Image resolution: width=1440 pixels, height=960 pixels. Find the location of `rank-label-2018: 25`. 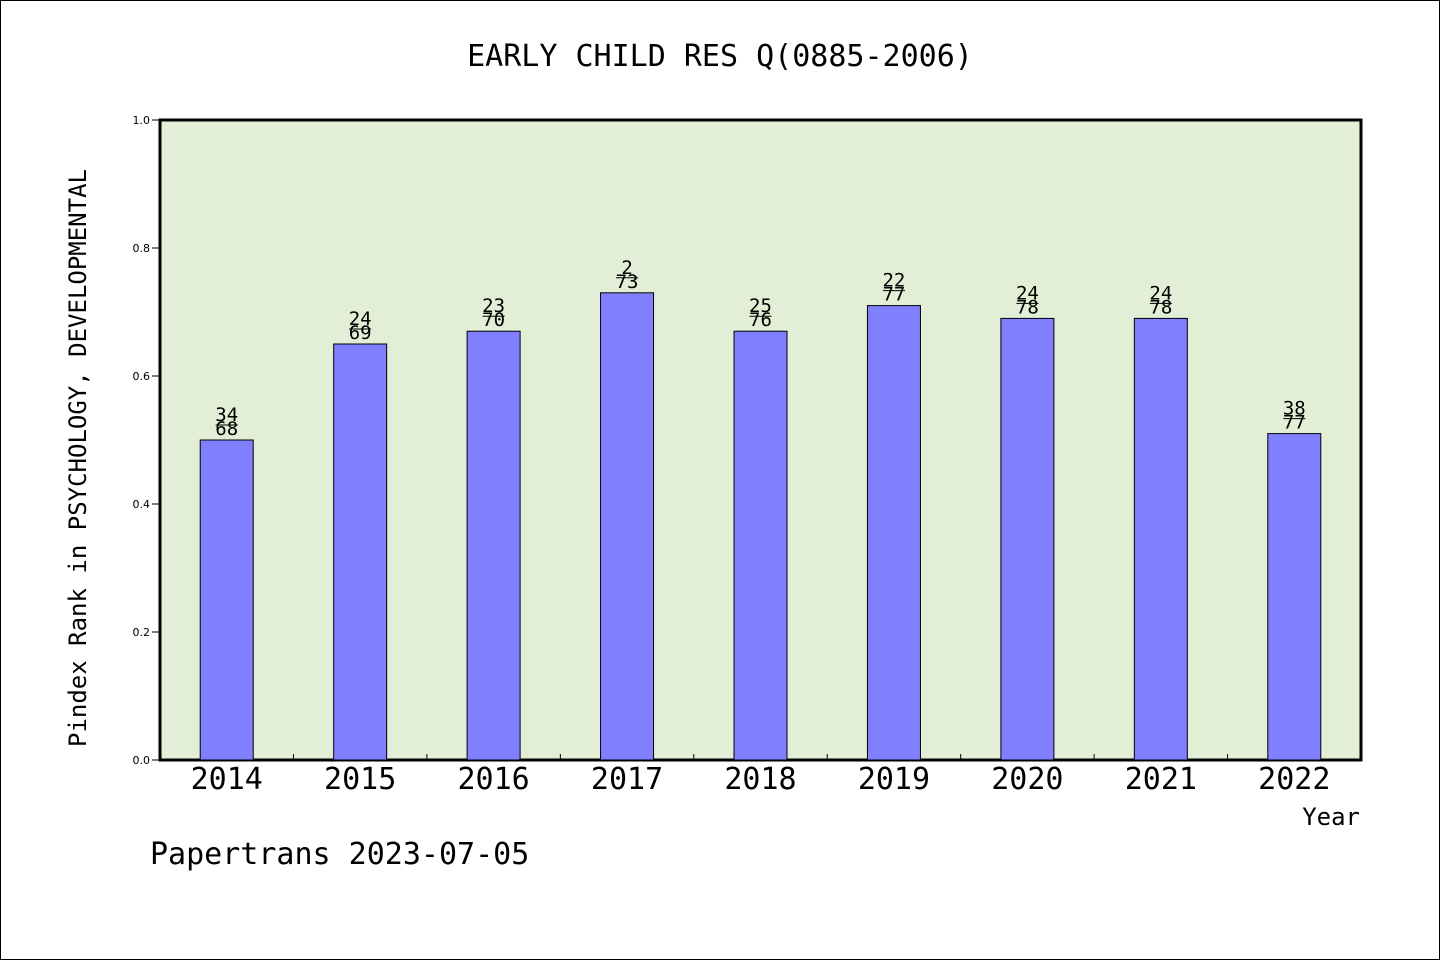

rank-label-2018: 25 is located at coordinates (760, 306).